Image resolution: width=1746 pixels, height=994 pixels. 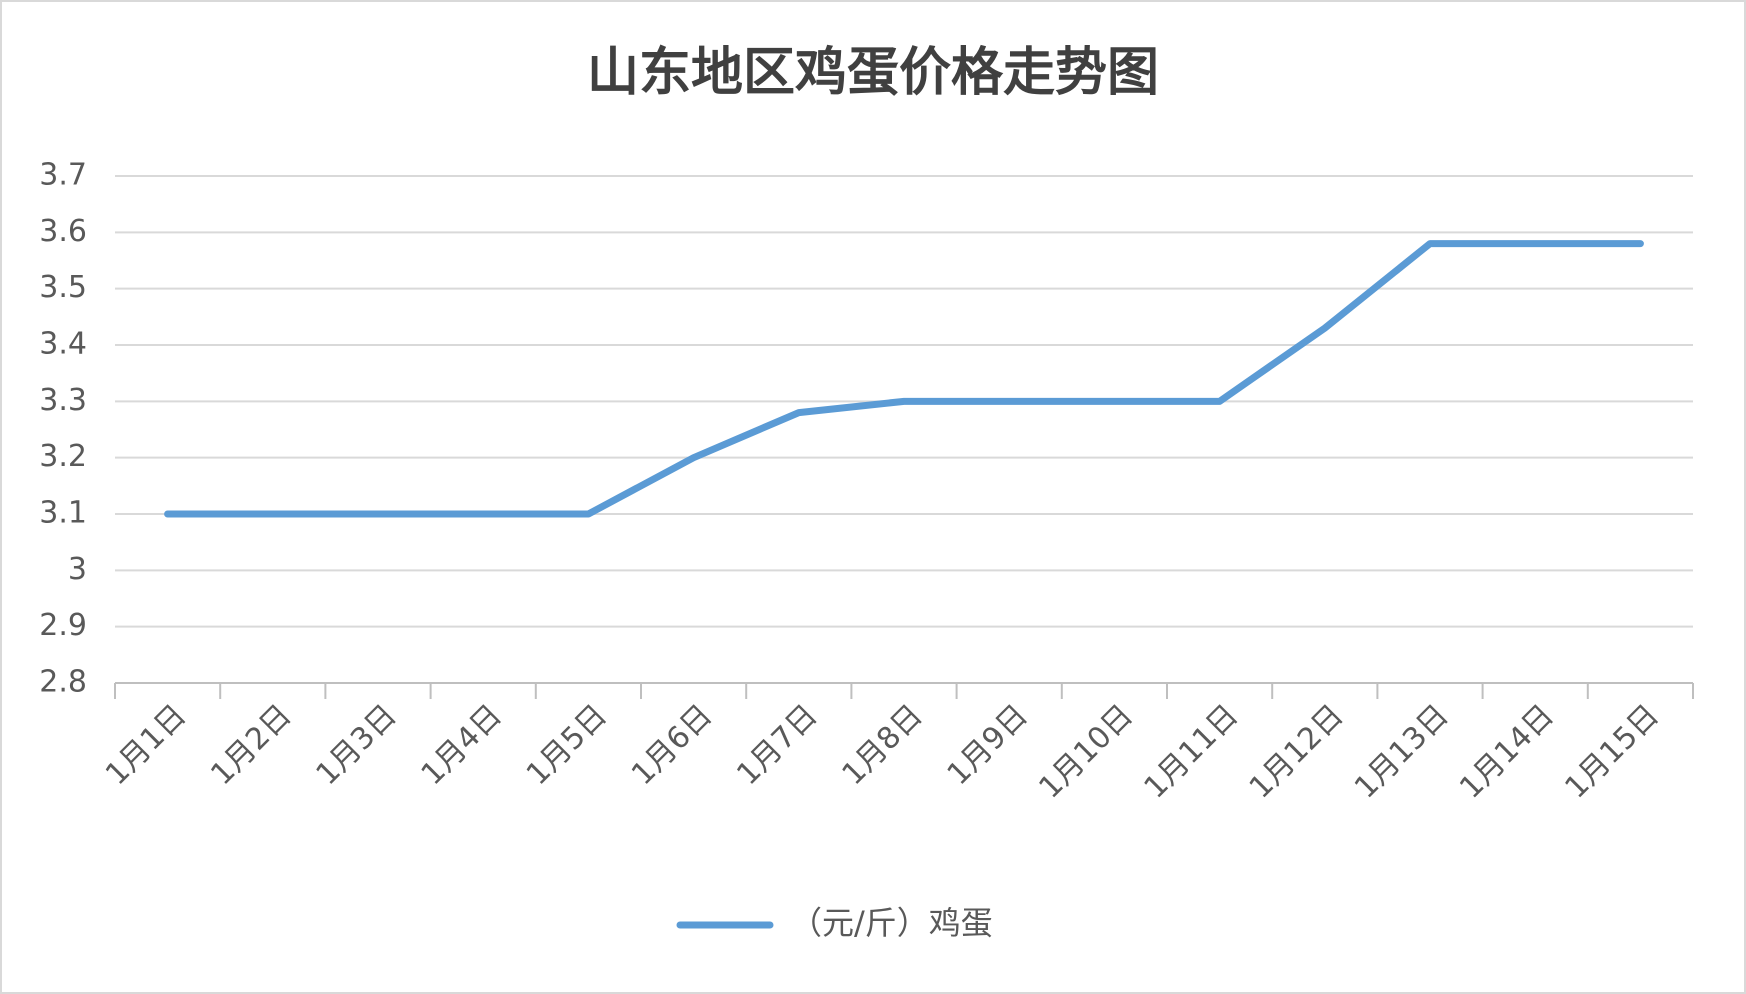 I want to click on y-tick-label: 3.2, so click(x=63, y=456).